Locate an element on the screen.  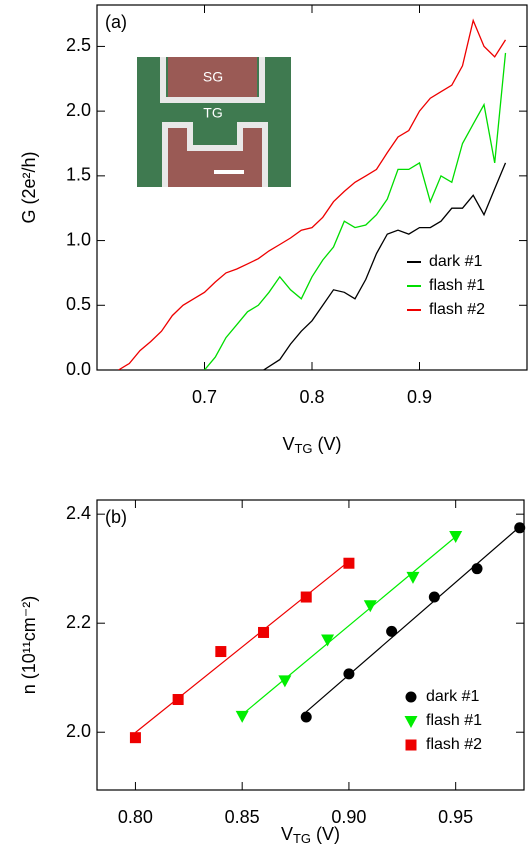
y-tick-label: 0.5 is located at coordinates (78, 304).